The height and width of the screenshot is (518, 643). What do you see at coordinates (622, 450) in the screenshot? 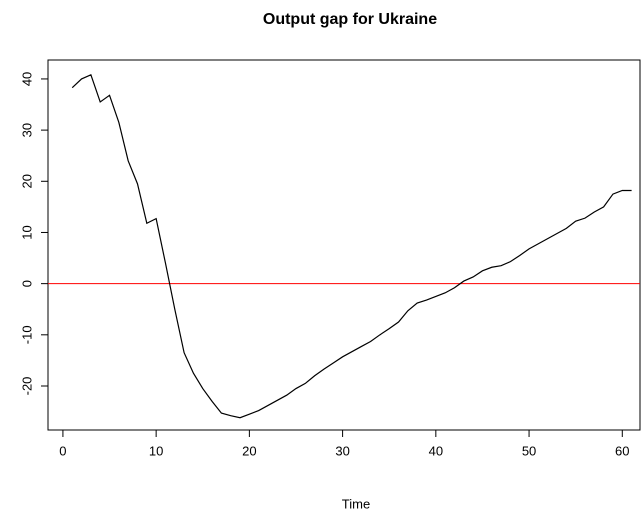
I see `x-tick-label: 60` at bounding box center [622, 450].